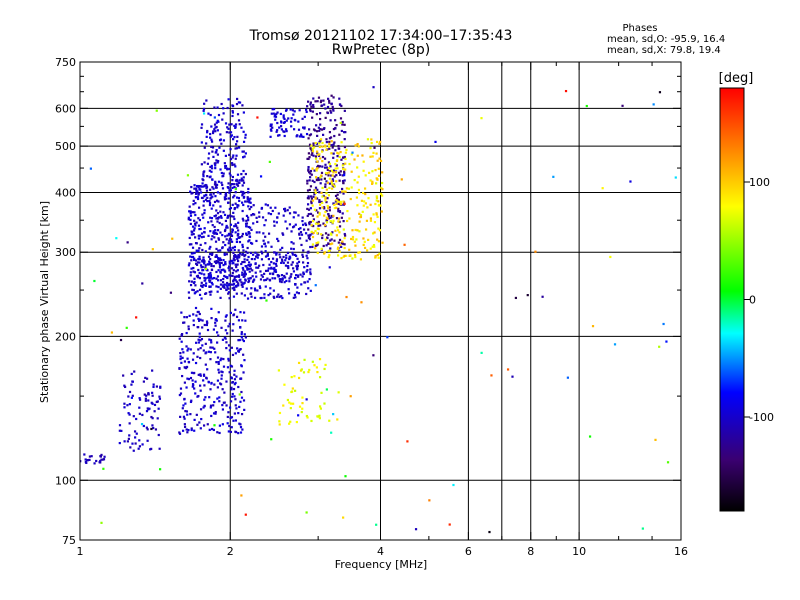 The width and height of the screenshot is (800, 600). I want to click on y-axis-label: Stationary phase Virtual Height [km], so click(44, 302).